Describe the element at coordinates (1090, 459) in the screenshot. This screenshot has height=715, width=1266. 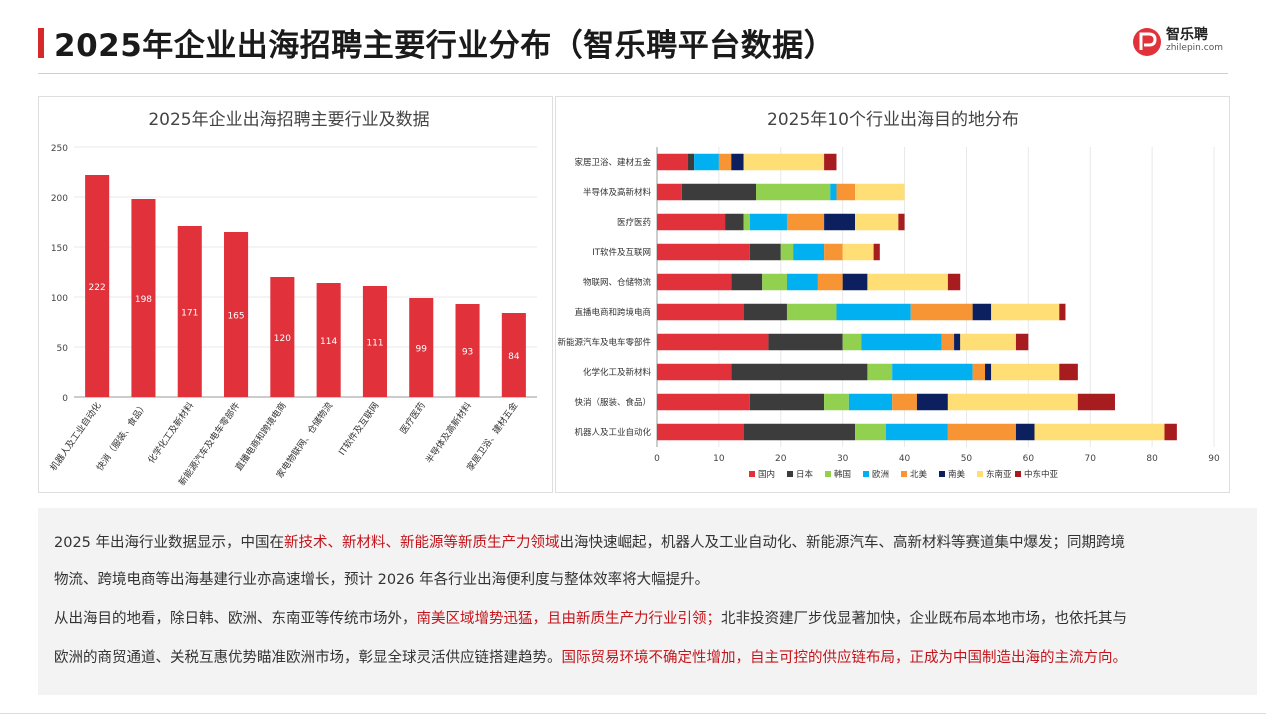
I see `x-tick-label: 70` at that location.